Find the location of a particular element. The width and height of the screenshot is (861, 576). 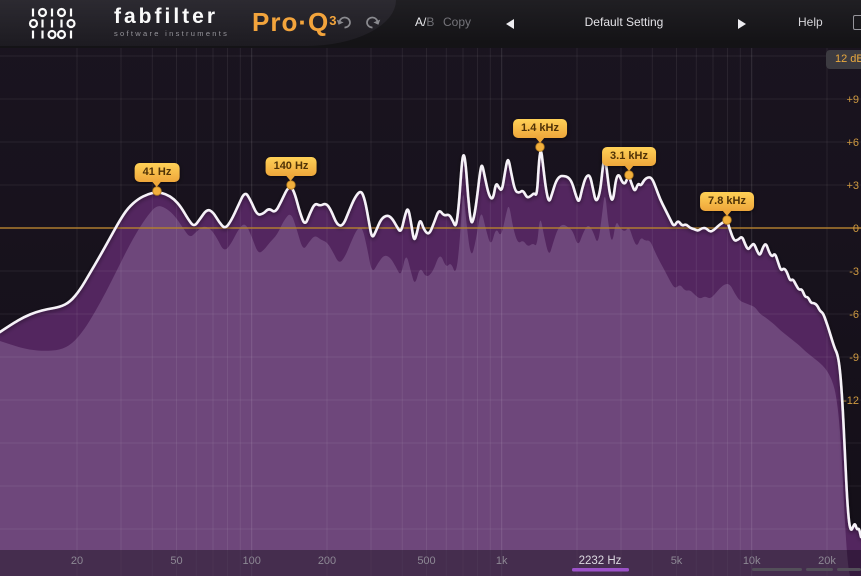

scrollbar-segments is located at coordinates (806, 569).